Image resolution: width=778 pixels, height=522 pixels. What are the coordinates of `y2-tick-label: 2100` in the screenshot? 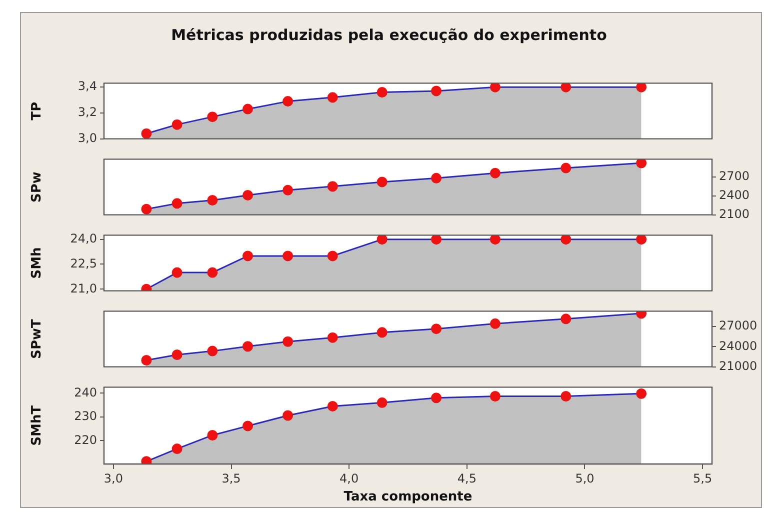 It's located at (734, 213).